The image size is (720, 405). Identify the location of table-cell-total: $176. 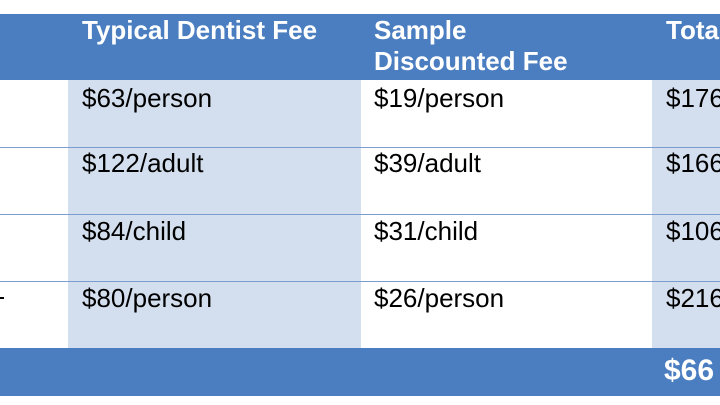
(693, 98).